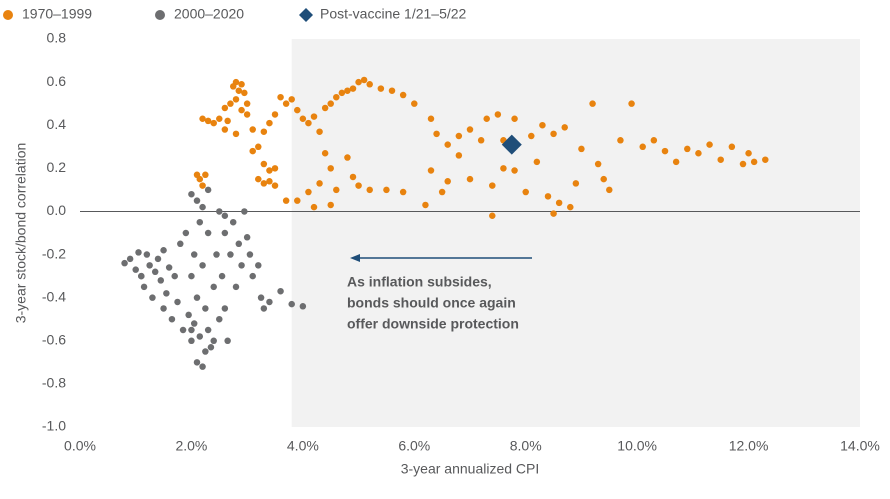 Image resolution: width=890 pixels, height=499 pixels. Describe the element at coordinates (21, 233) in the screenshot. I see `y-axis-label: 3-year stock/bond correlation` at that location.